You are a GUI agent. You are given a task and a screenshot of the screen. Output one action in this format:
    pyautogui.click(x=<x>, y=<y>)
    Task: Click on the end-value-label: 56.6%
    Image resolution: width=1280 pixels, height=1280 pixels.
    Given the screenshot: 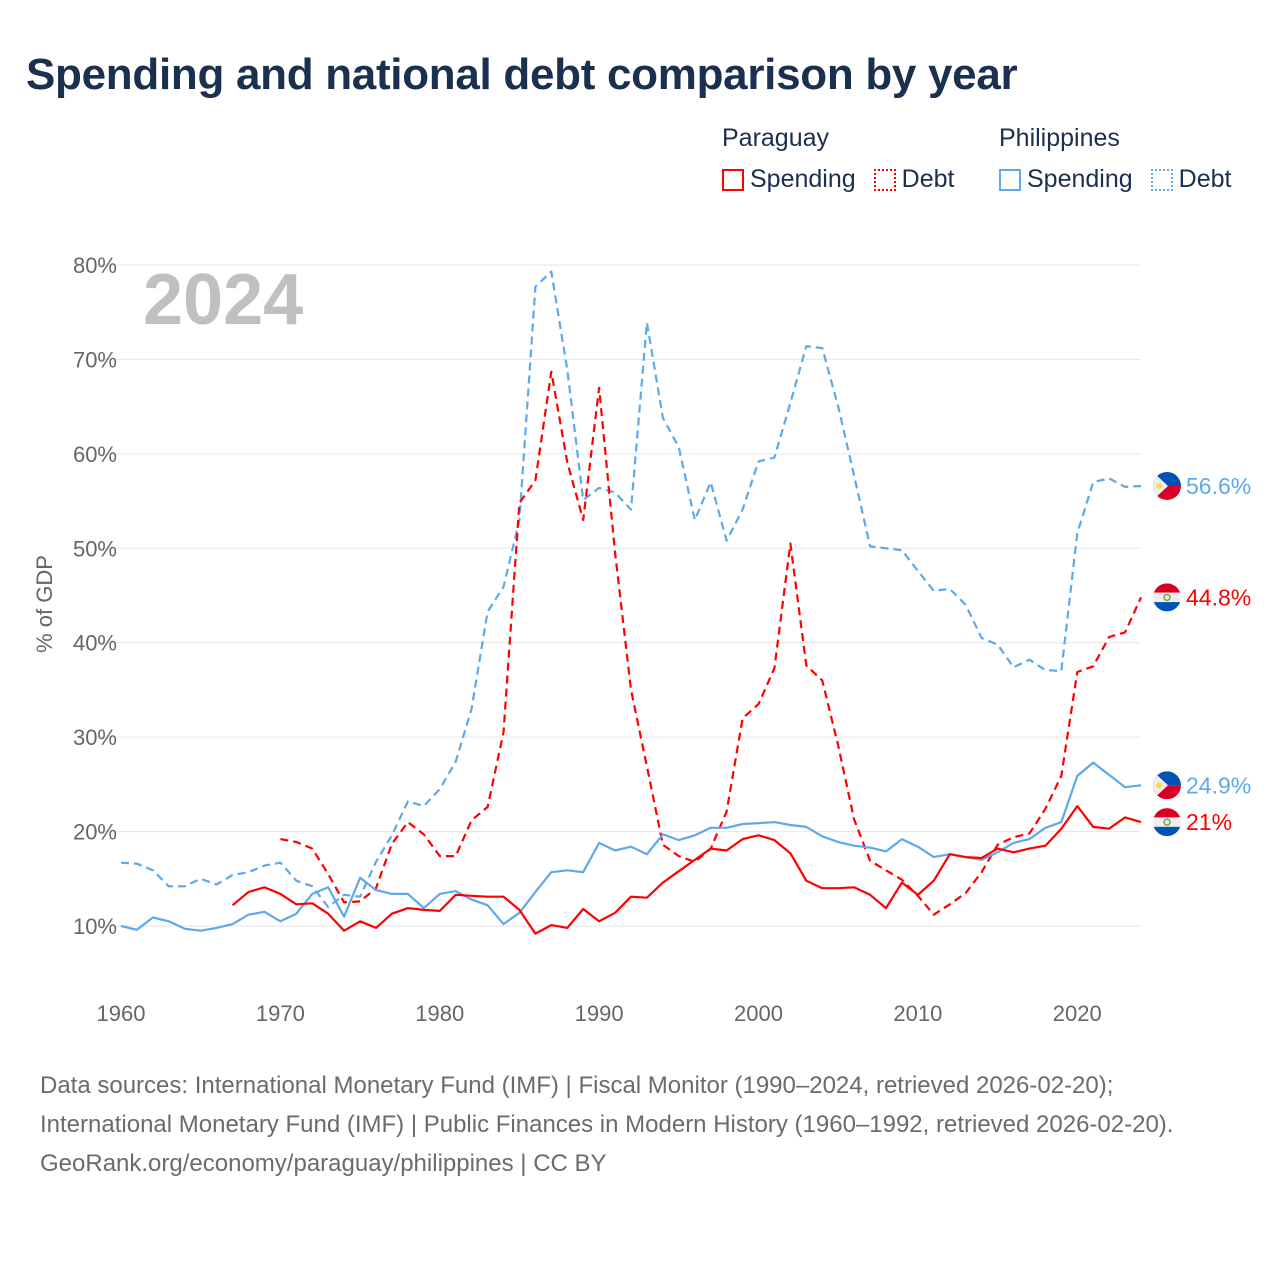 What is the action you would take?
    pyautogui.click(x=1218, y=486)
    